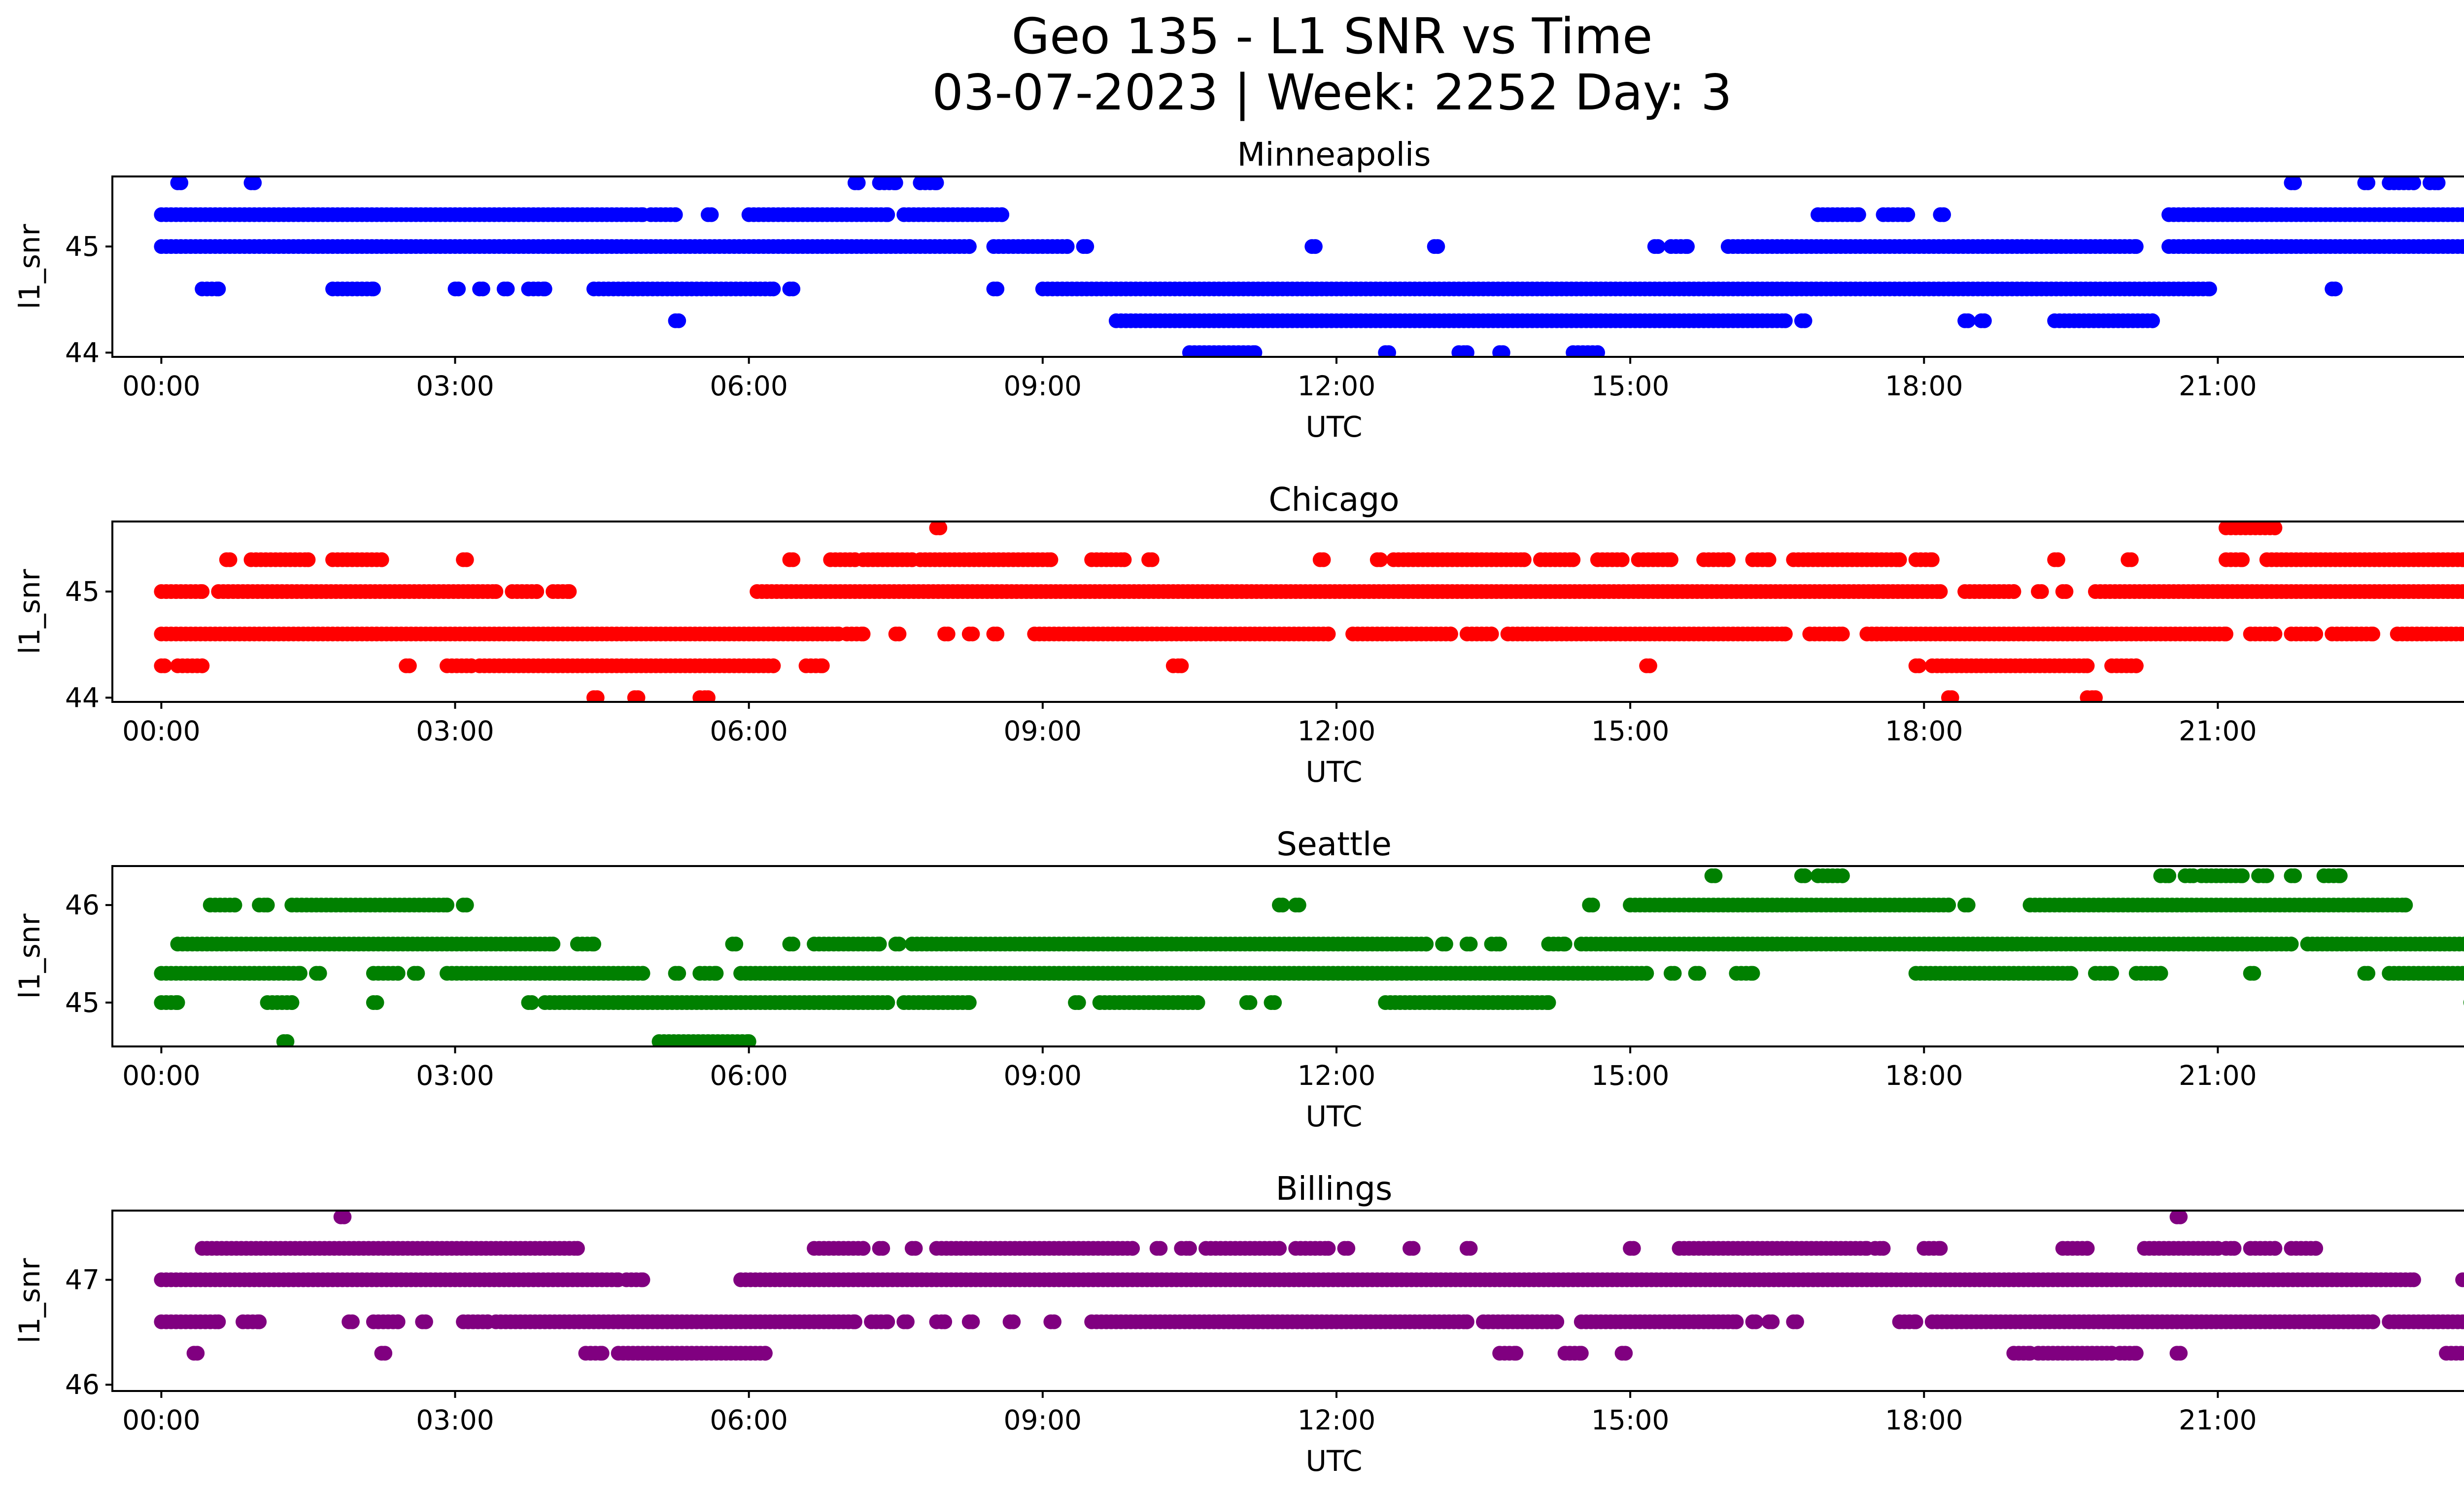 Image resolution: width=2464 pixels, height=1495 pixels. I want to click on x-tick-label: 21:00, so click(2218, 1420).